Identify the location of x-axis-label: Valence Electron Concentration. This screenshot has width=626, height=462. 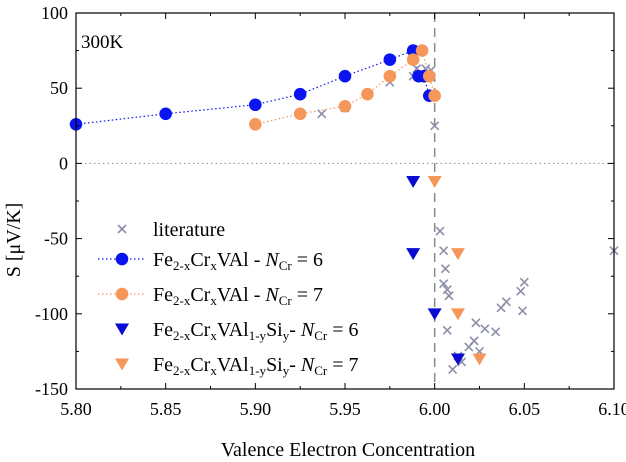
(348, 450).